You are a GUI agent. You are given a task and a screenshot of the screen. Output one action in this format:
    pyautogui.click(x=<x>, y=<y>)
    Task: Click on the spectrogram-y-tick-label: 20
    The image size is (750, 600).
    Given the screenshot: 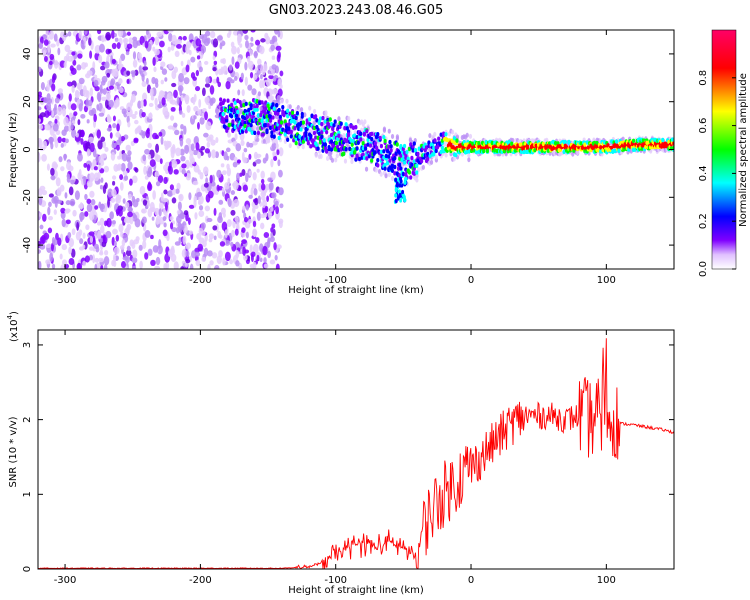 What is the action you would take?
    pyautogui.click(x=27, y=101)
    